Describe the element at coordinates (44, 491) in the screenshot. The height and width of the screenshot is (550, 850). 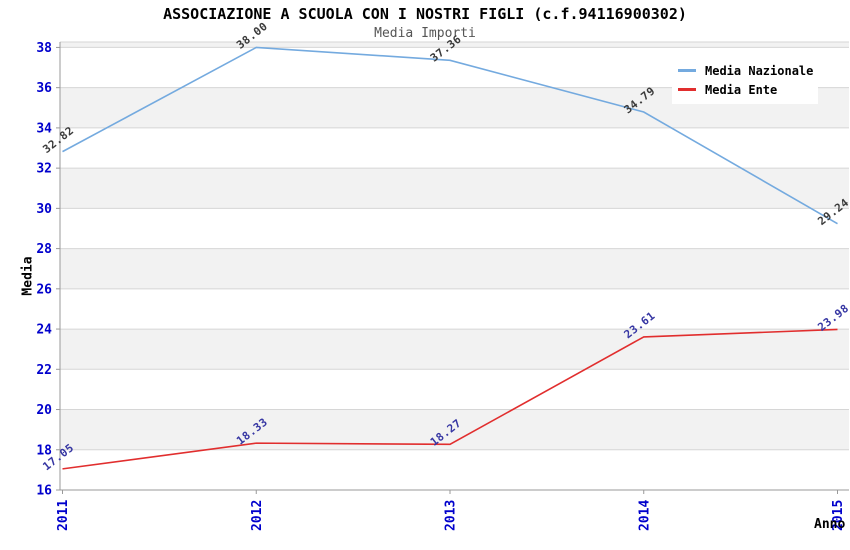
I see `y-tick-label: 16` at that location.